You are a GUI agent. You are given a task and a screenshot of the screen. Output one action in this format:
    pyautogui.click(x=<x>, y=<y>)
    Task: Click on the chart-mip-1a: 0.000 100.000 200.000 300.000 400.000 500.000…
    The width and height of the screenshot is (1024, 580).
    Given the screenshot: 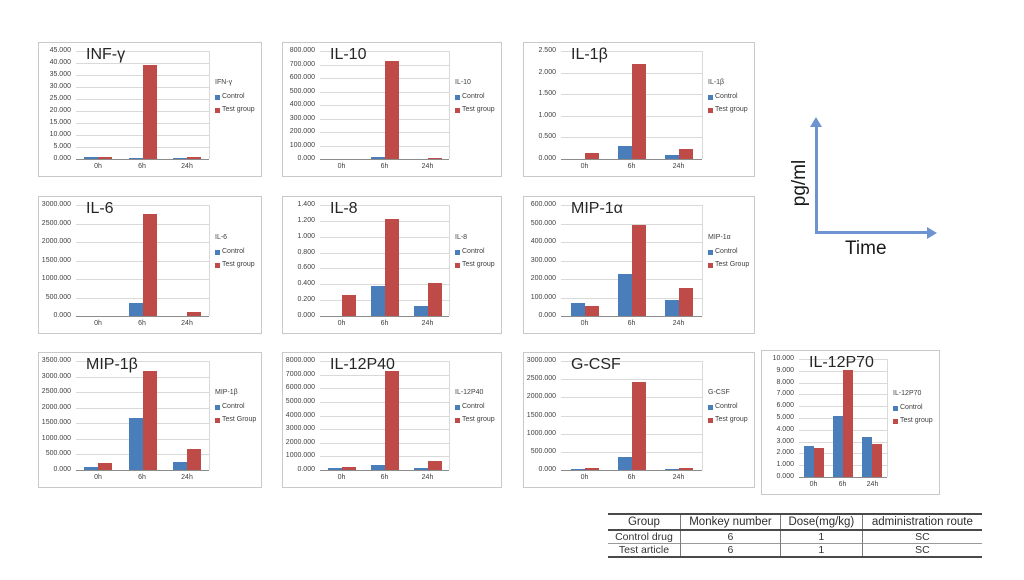 What is the action you would take?
    pyautogui.click(x=639, y=265)
    